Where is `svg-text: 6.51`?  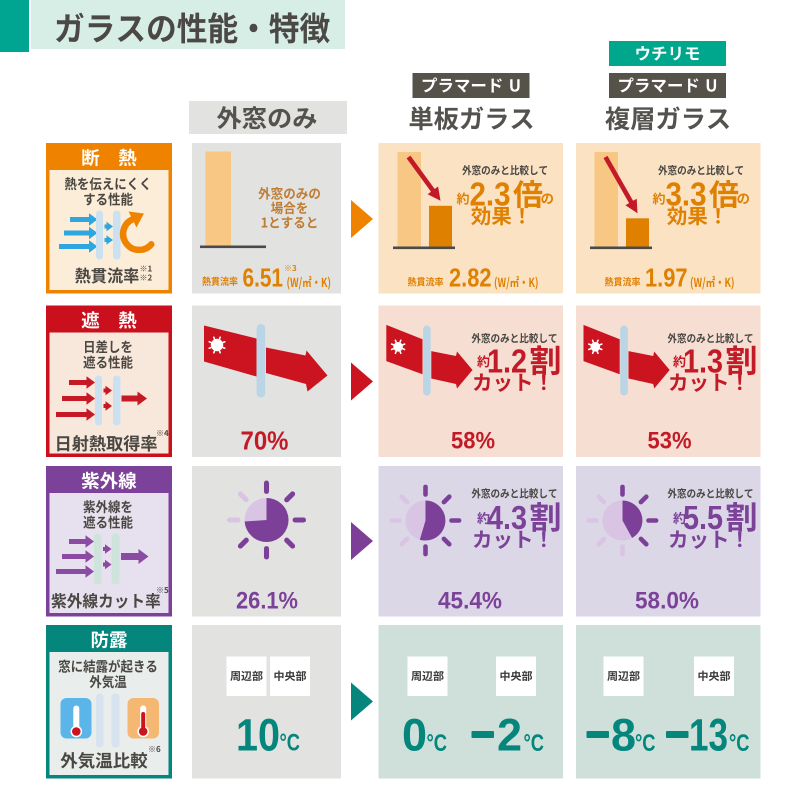 svg-text: 6.51 is located at coordinates (263, 278).